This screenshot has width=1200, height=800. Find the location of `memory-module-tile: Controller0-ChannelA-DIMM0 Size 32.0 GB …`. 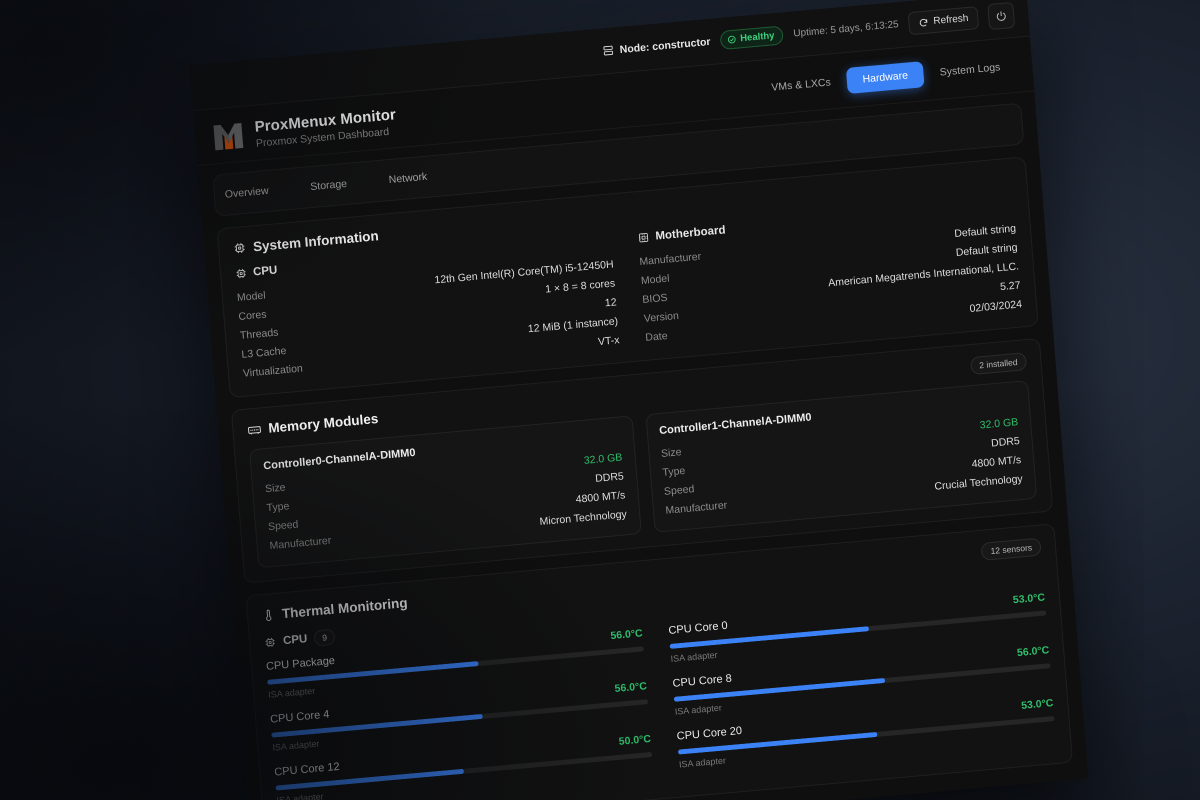

memory-module-tile: Controller0-ChannelA-DIMM0 Size 32.0 GB … is located at coordinates (445, 492).